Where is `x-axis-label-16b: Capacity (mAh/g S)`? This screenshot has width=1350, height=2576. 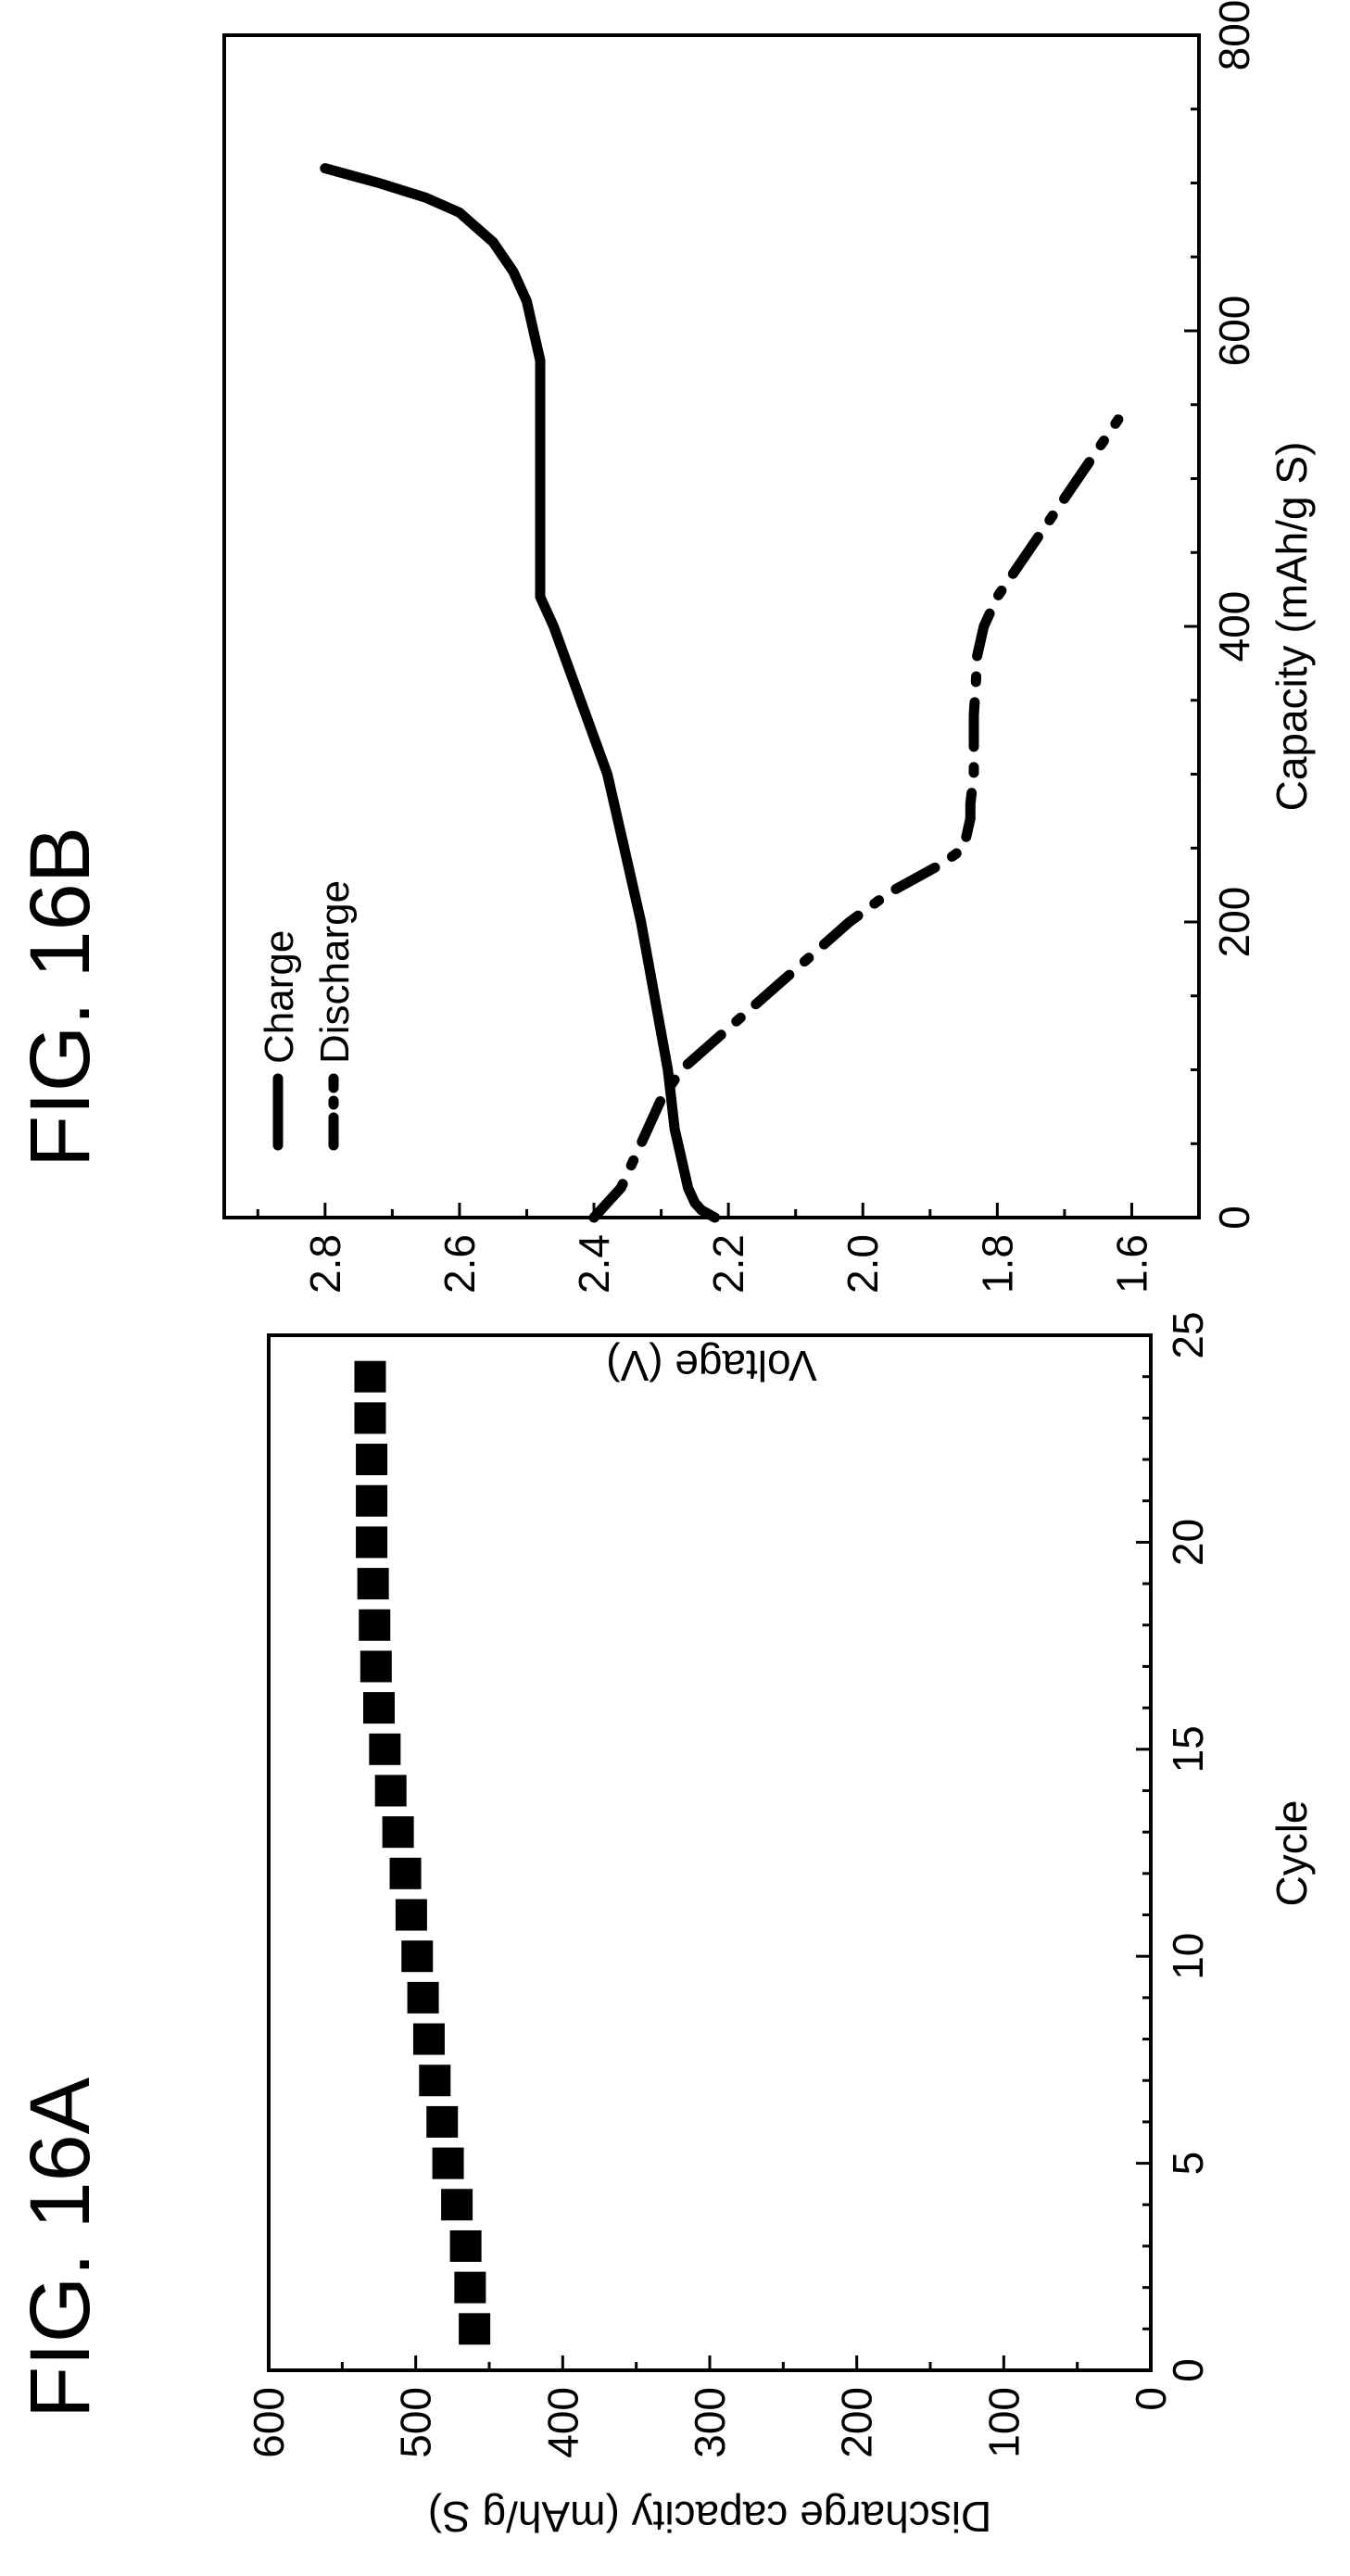
x-axis-label-16b: Capacity (mAh/g S) is located at coordinates (1292, 627).